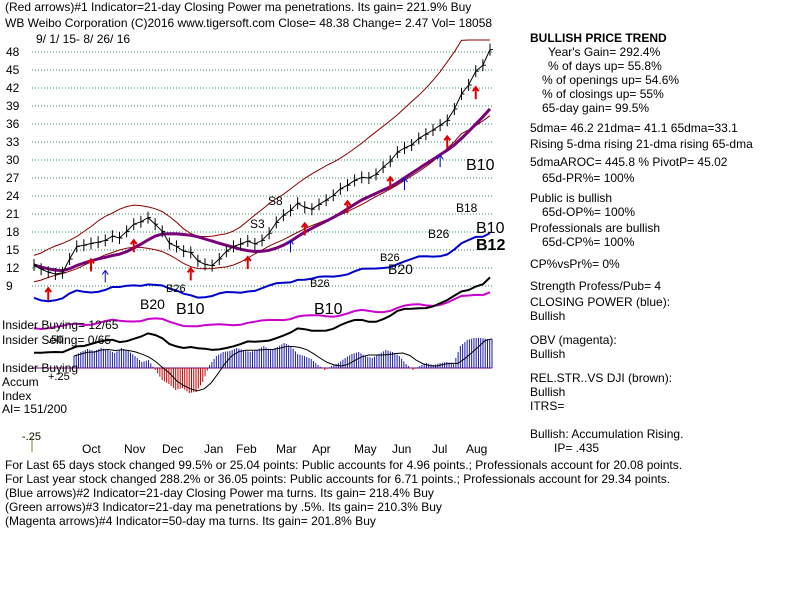 The height and width of the screenshot is (600, 800). Describe the element at coordinates (588, 178) in the screenshot. I see `pr-value: 65d-PR%= 100%` at that location.